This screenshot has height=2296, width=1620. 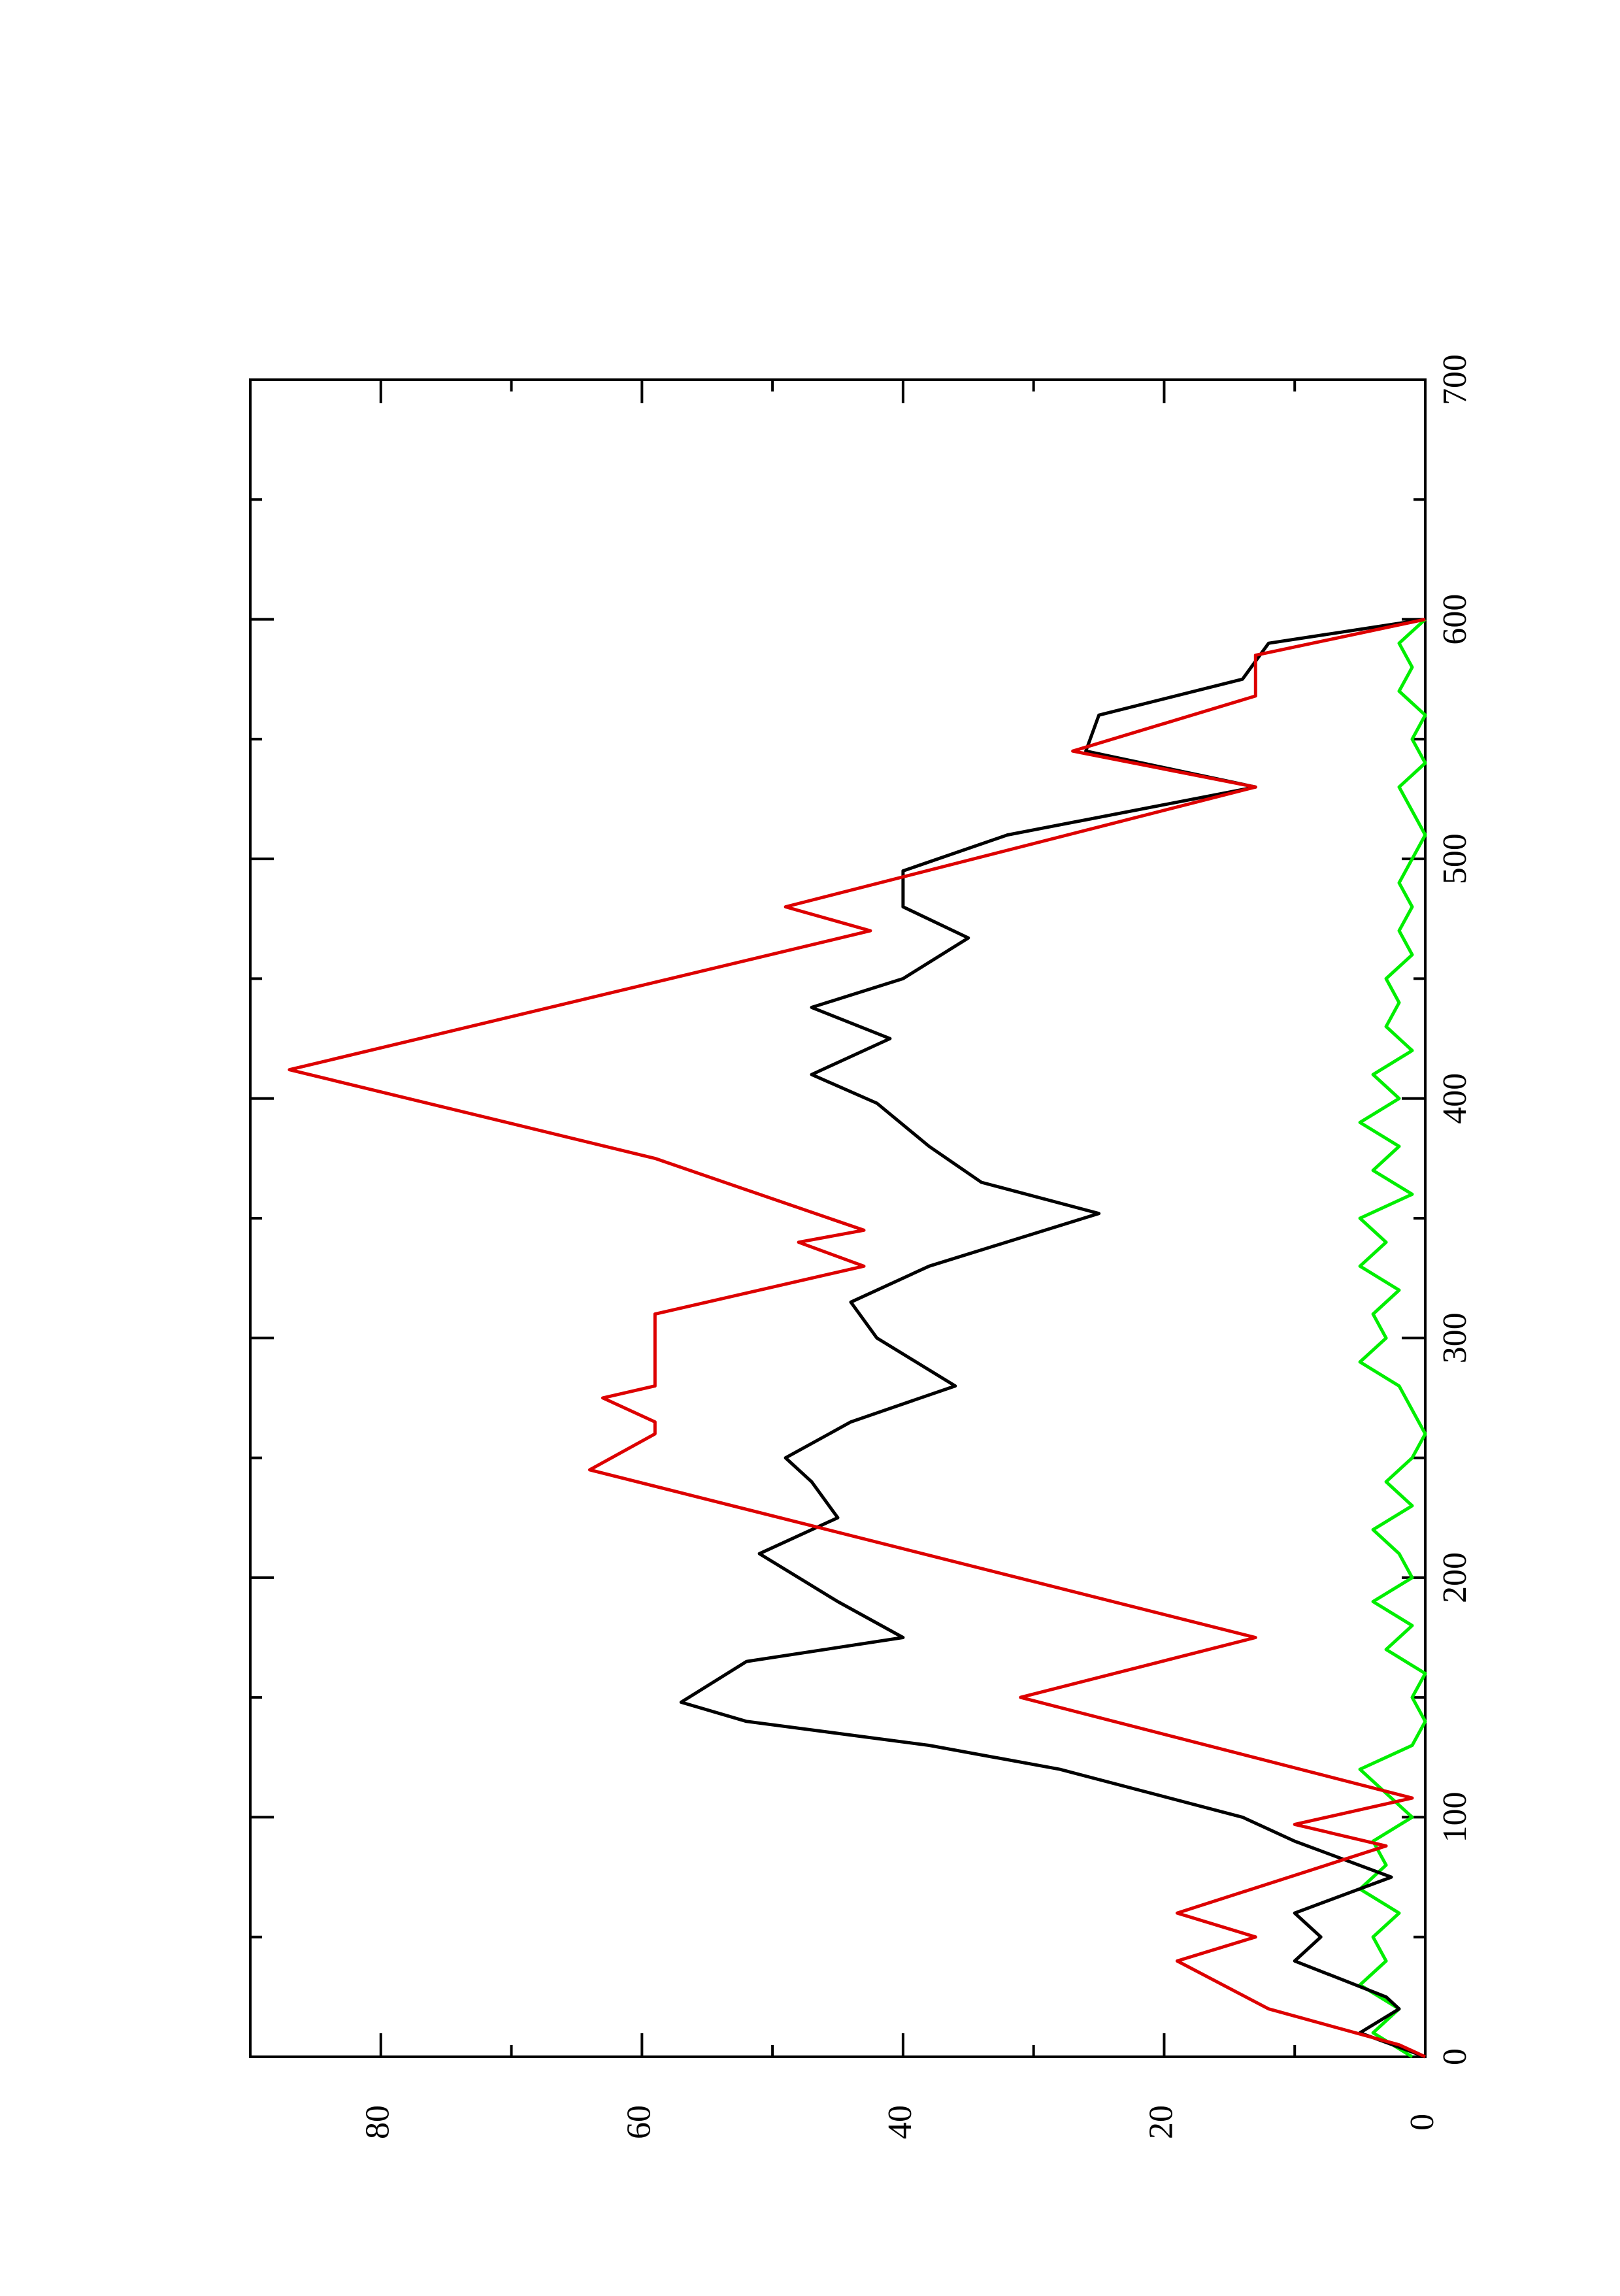 I want to click on x-tick-label: 0, so click(x=1455, y=2056).